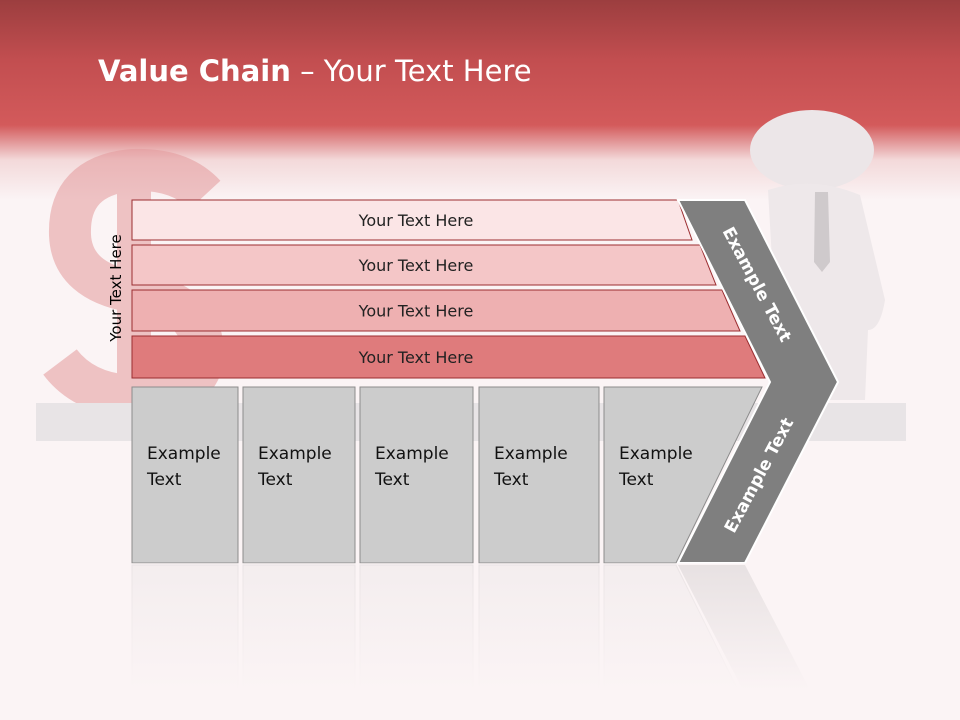 The height and width of the screenshot is (720, 960). I want to click on bar-3: Your Text Here, so click(436, 310).